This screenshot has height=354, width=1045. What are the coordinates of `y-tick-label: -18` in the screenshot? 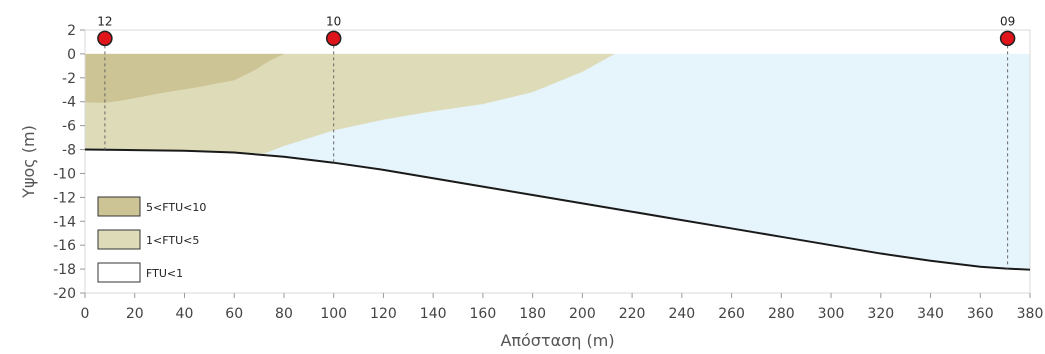 It's located at (64, 270).